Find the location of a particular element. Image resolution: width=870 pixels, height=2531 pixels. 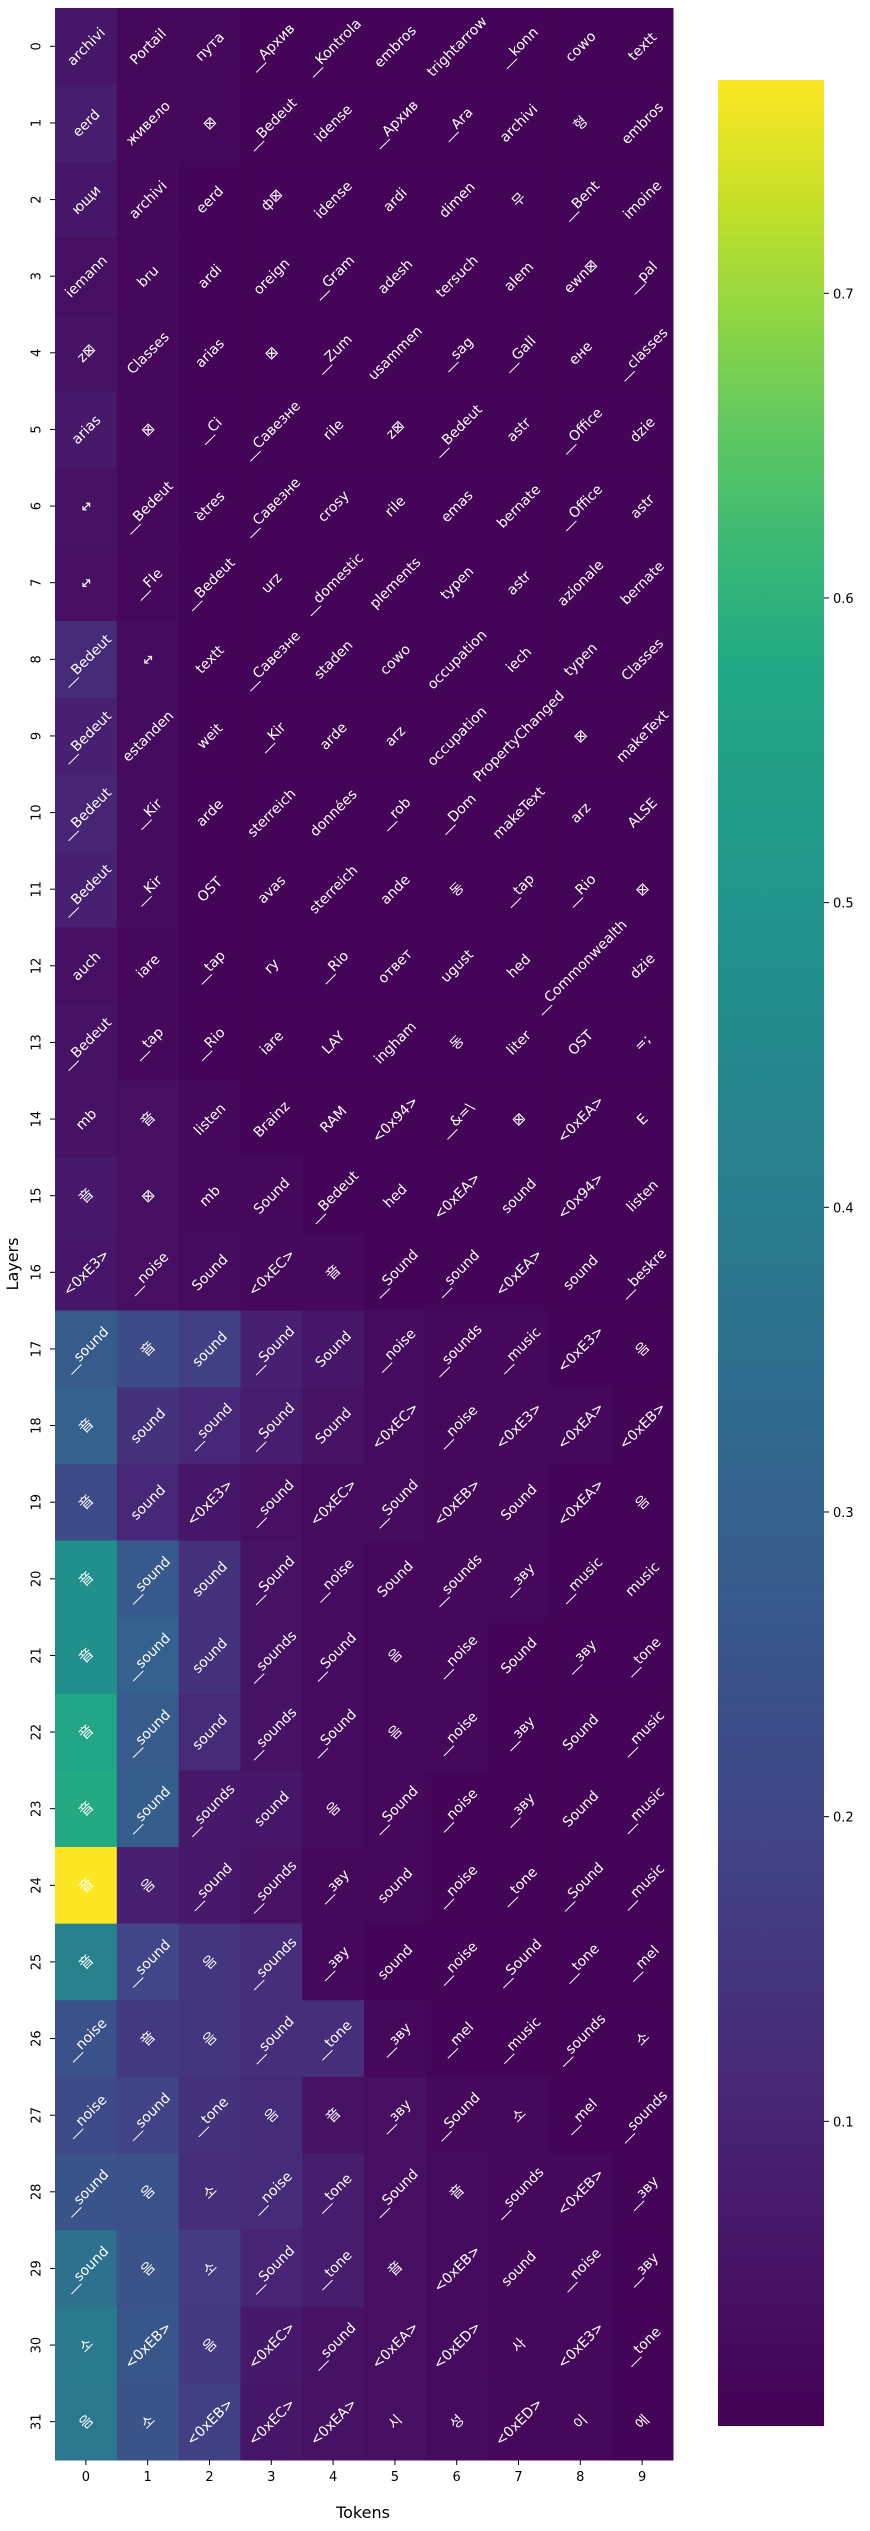

x-axis-title: Tokens is located at coordinates (362, 2512).